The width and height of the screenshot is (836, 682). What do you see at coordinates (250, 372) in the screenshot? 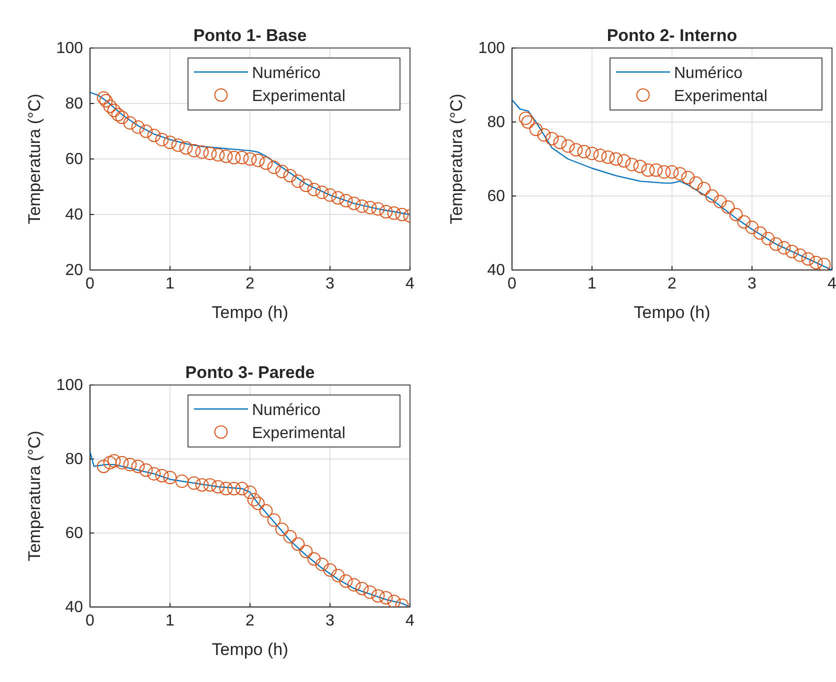
I see `chart-title: Ponto 3- Parede` at bounding box center [250, 372].